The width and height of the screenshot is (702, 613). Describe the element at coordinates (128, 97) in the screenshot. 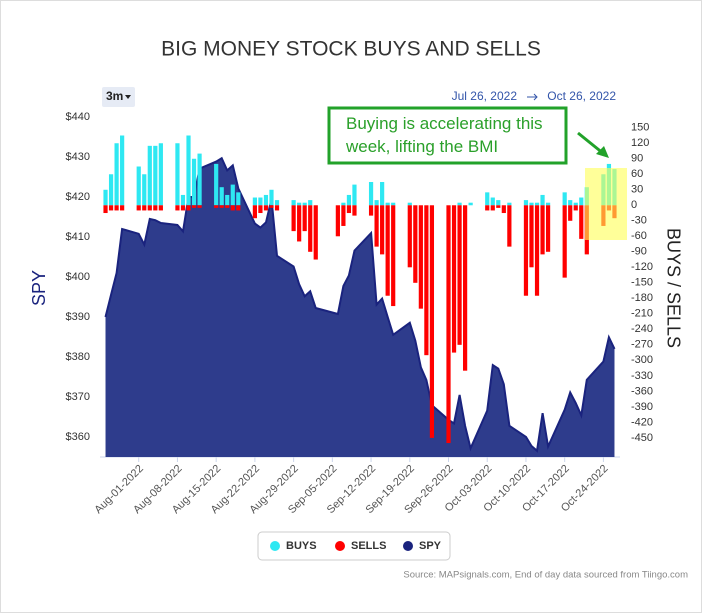

I see `dropdown-caret` at that location.